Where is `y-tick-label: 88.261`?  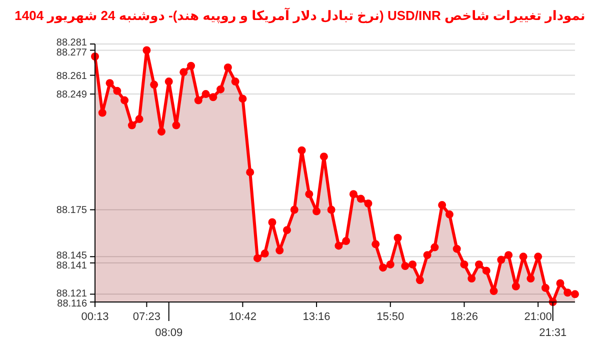
y-tick-label: 88.261 is located at coordinates (72, 76).